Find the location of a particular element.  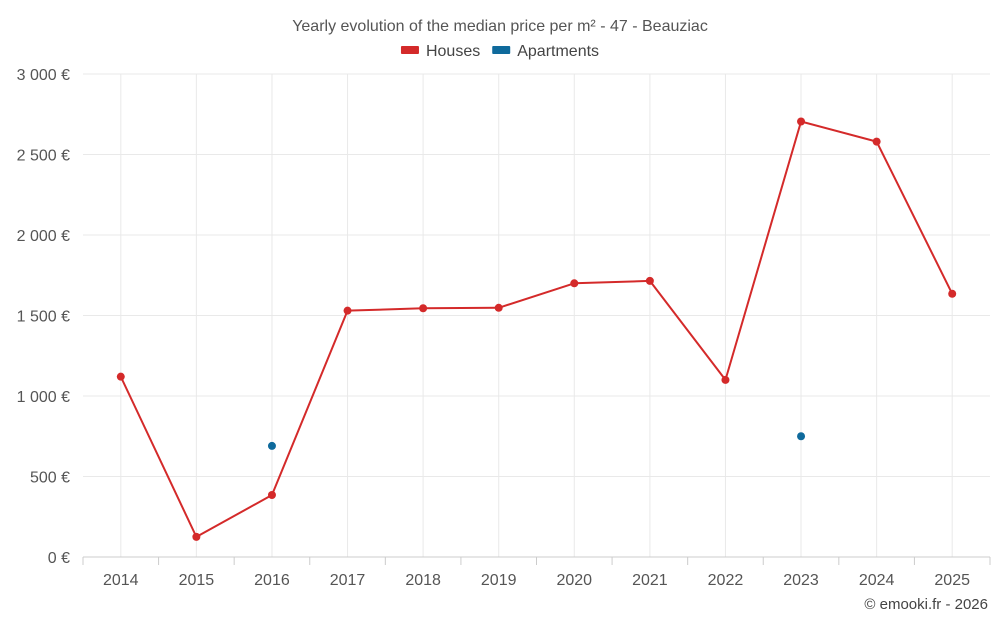

legend-item-apartments: Apartments is located at coordinates (545, 51).